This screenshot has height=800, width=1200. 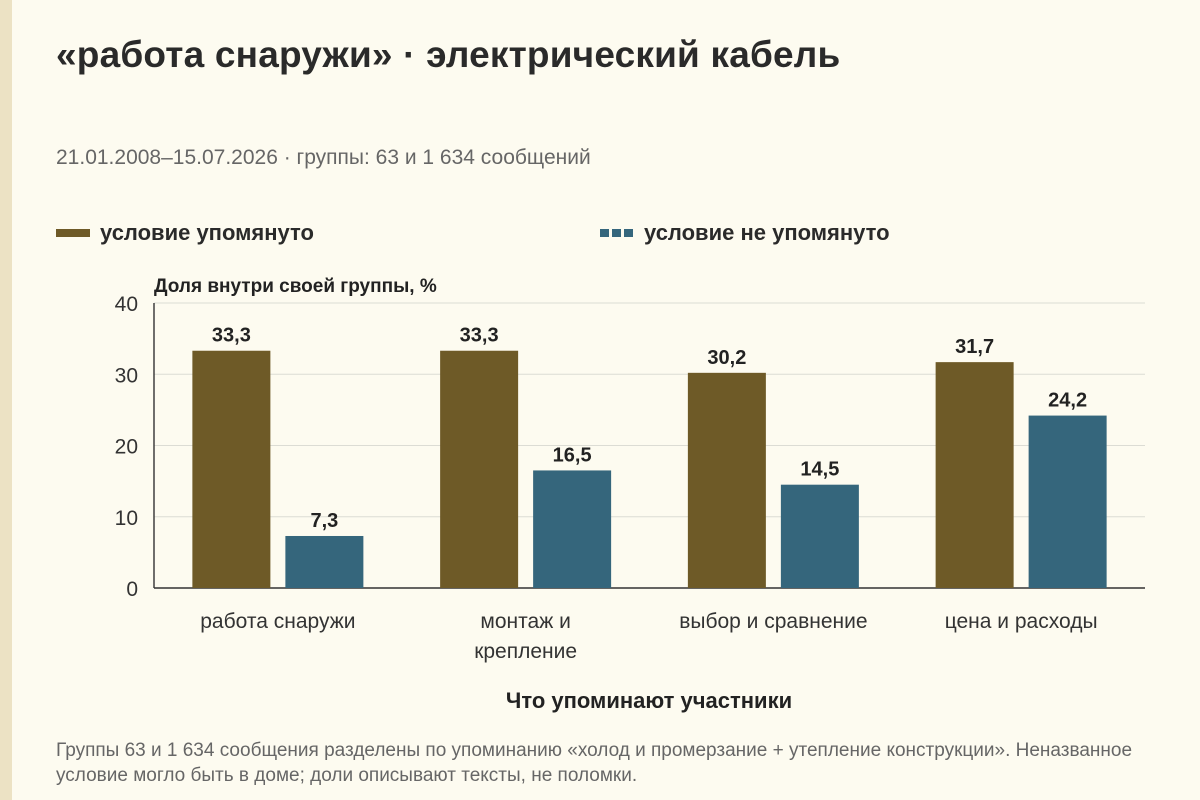 What do you see at coordinates (73, 233) in the screenshot?
I see `legend-swatch-mentioned` at bounding box center [73, 233].